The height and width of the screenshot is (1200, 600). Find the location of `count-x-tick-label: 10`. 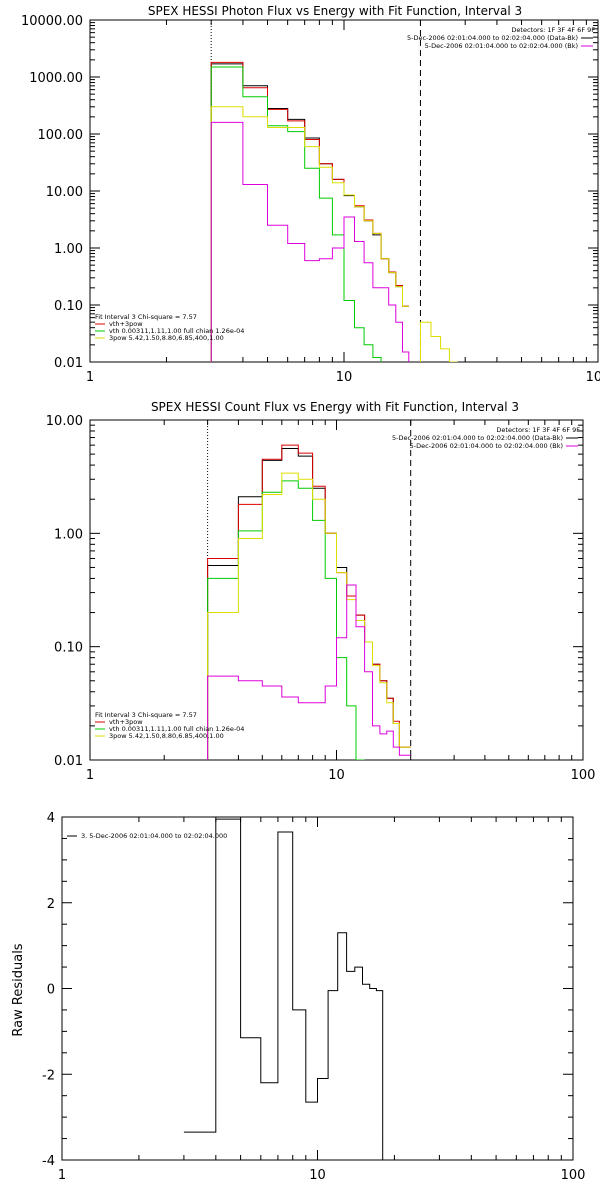

count-x-tick-label: 10 is located at coordinates (336, 775).